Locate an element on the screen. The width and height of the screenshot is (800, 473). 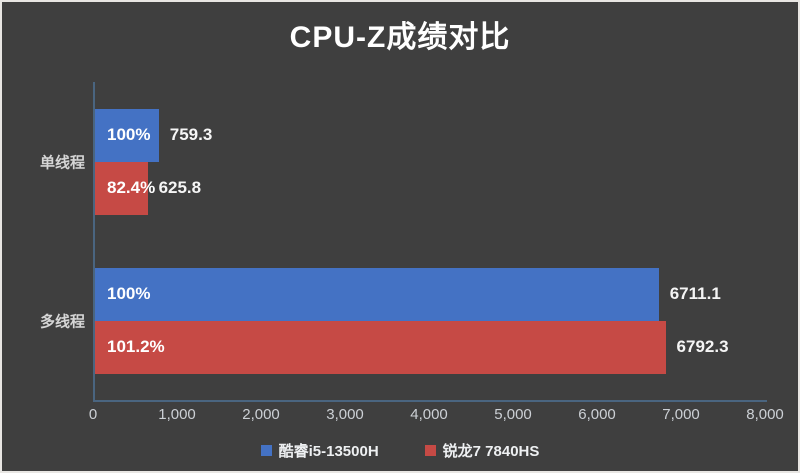
bar-red: 82.4% is located at coordinates (125, 188).